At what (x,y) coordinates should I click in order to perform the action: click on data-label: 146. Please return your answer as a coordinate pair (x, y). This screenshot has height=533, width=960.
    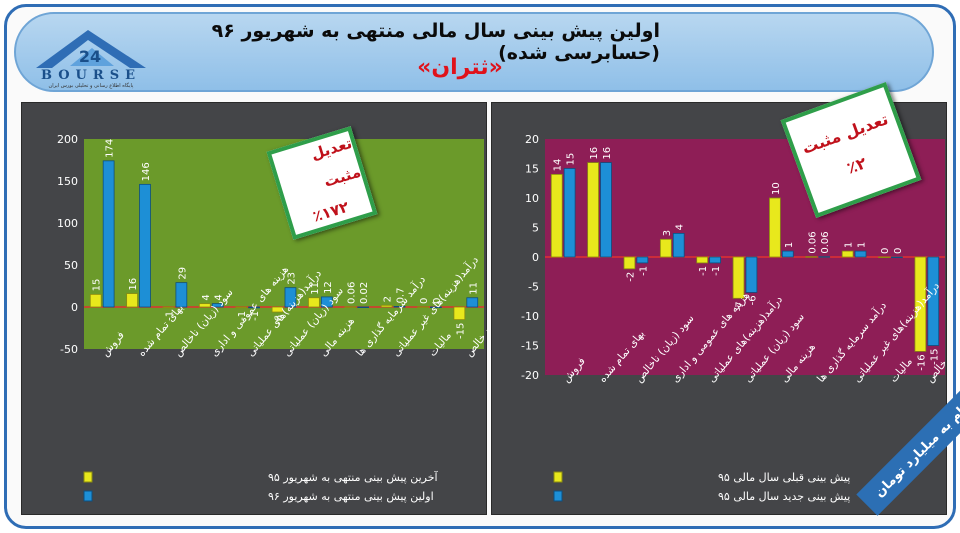
    Looking at the image, I should click on (146, 171).